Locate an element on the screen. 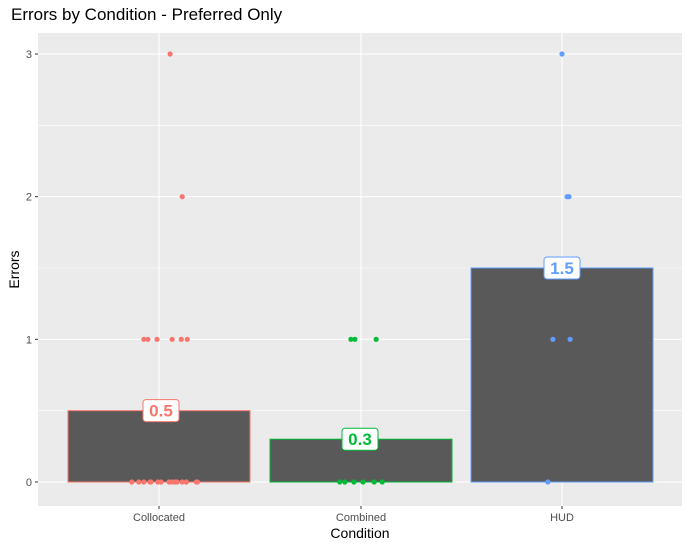  x-tick-label: Combined is located at coordinates (361, 518).